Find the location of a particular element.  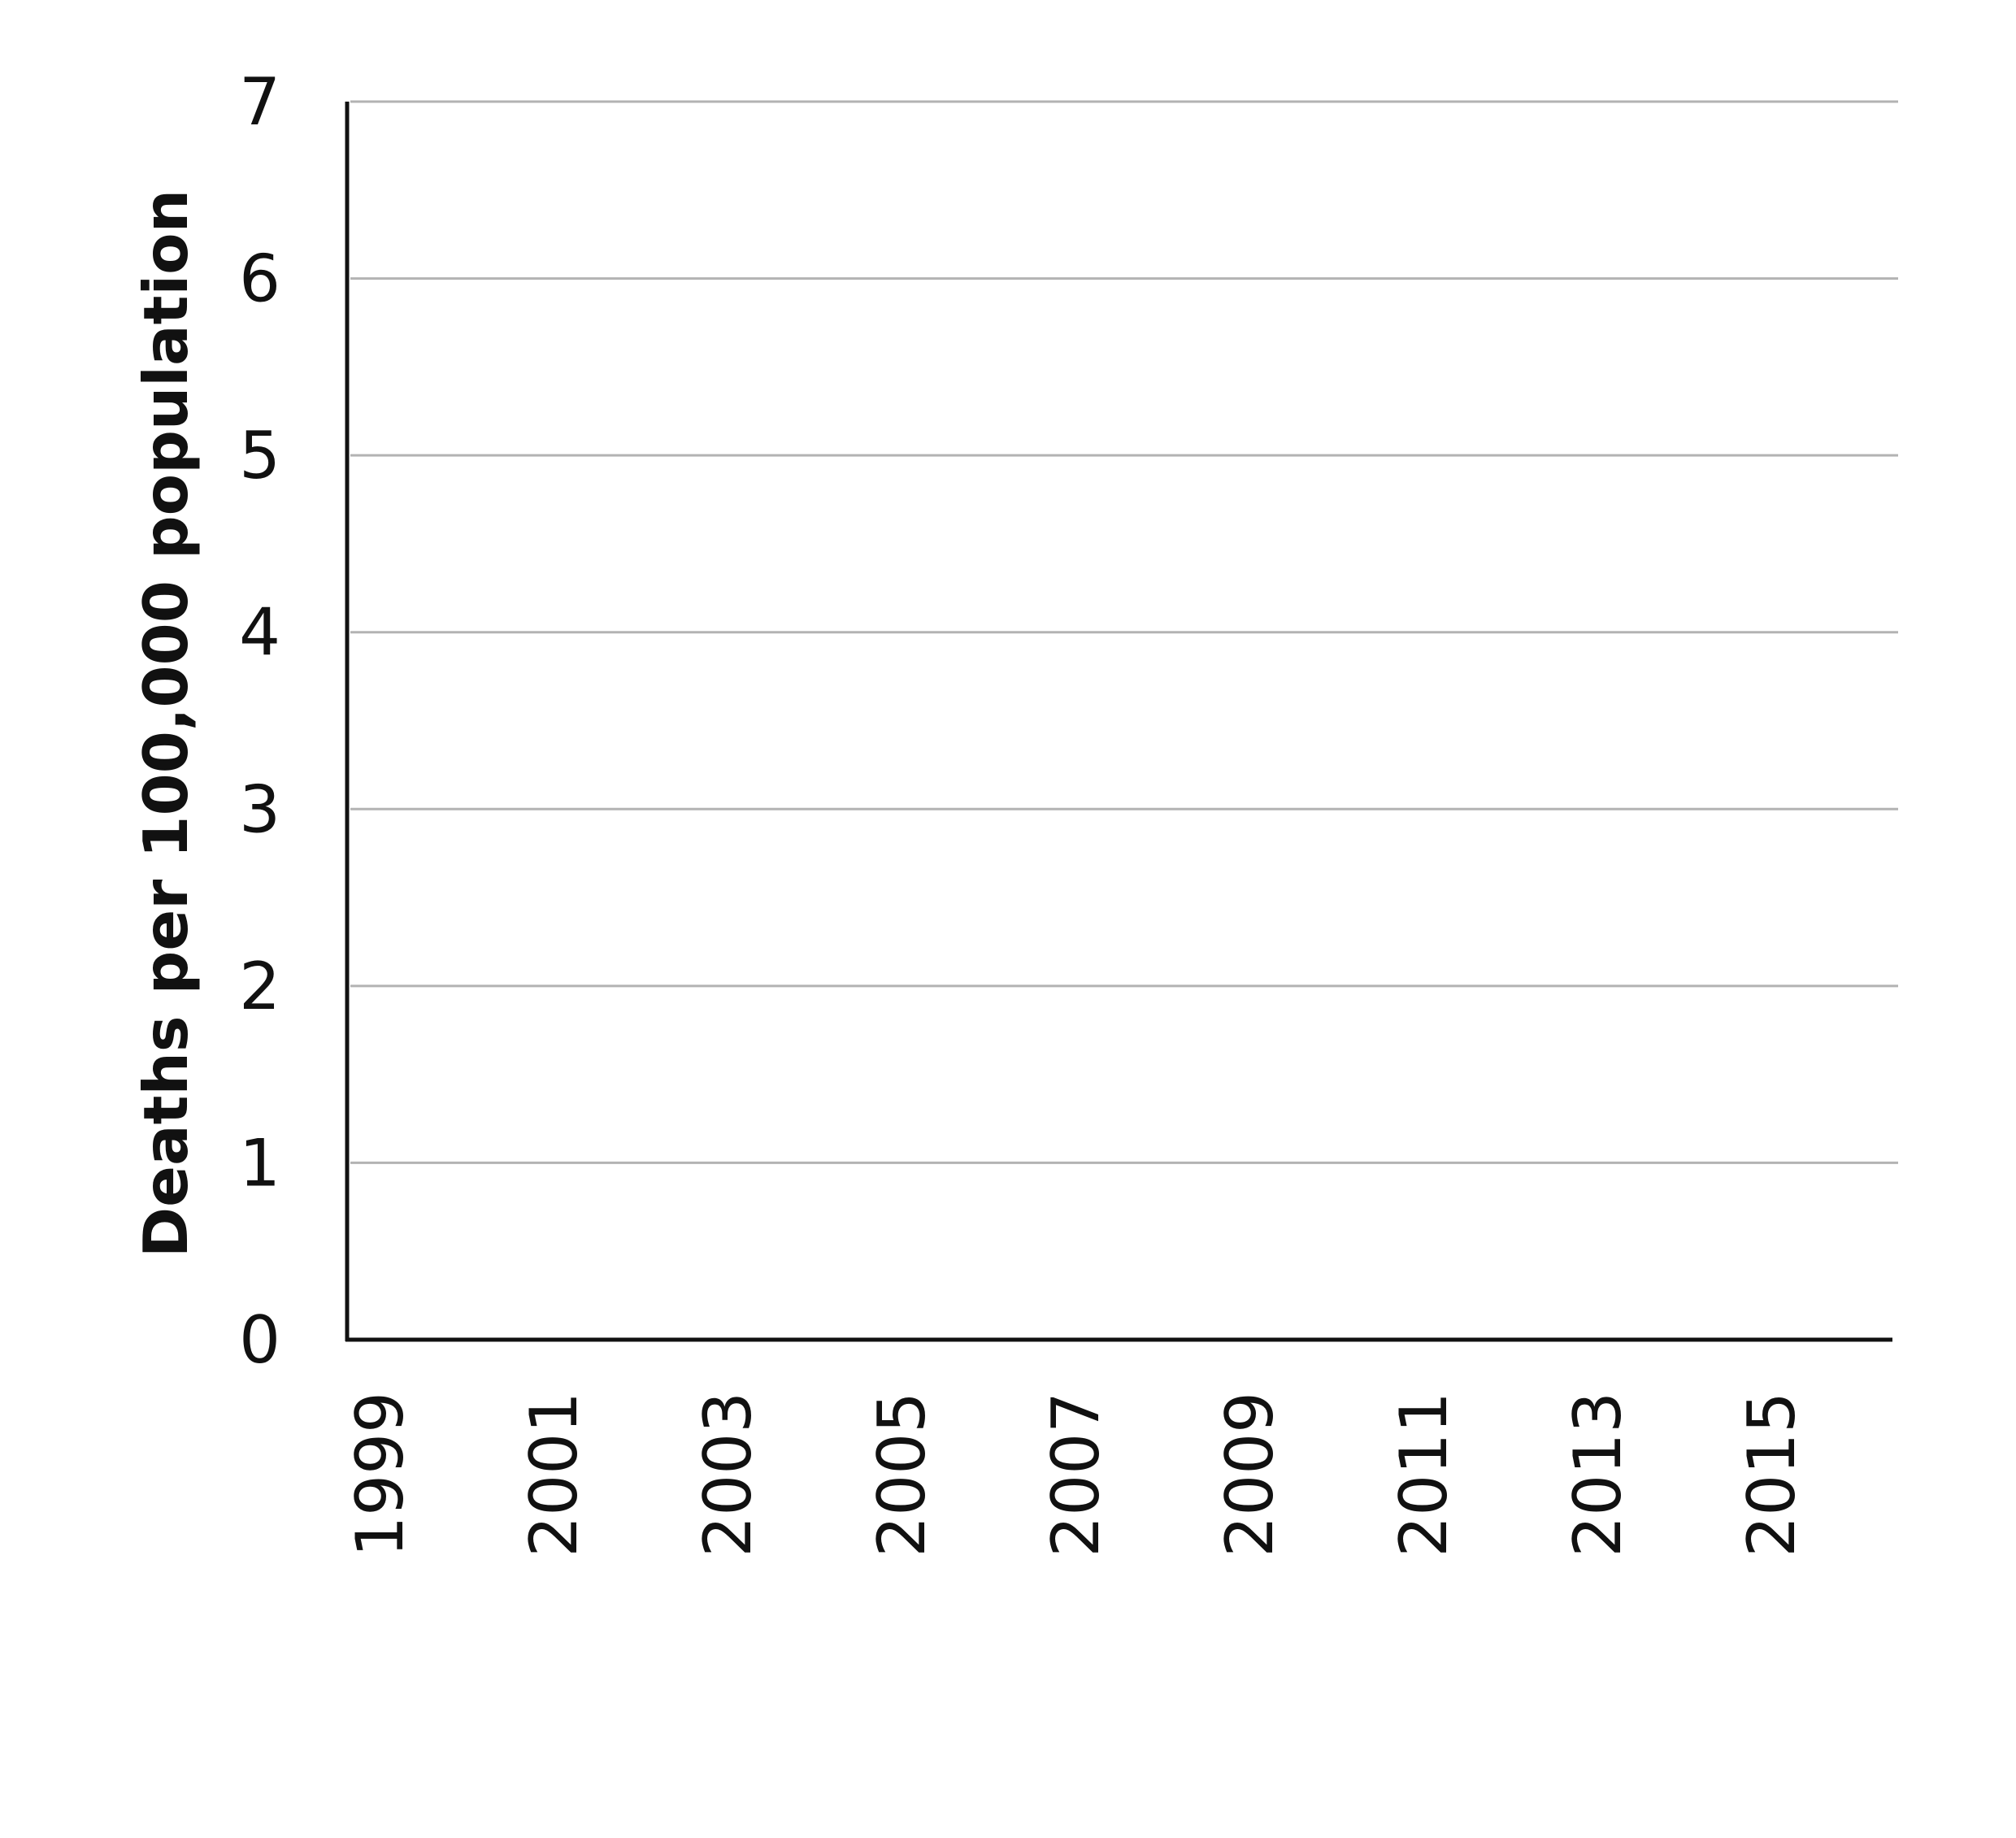

x-tick-label: 2007 is located at coordinates (1076, 1475).